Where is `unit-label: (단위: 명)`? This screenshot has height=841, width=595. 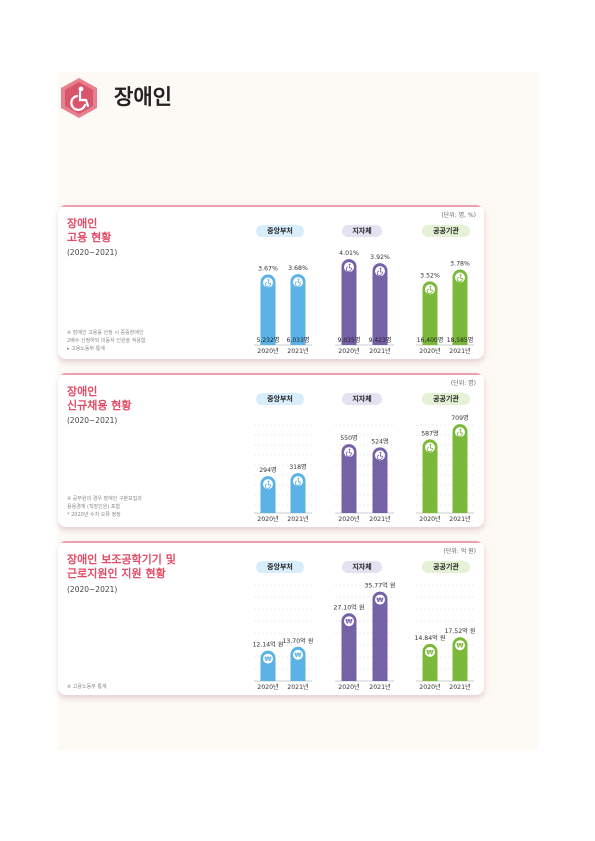
unit-label: (단위: 명) is located at coordinates (463, 383).